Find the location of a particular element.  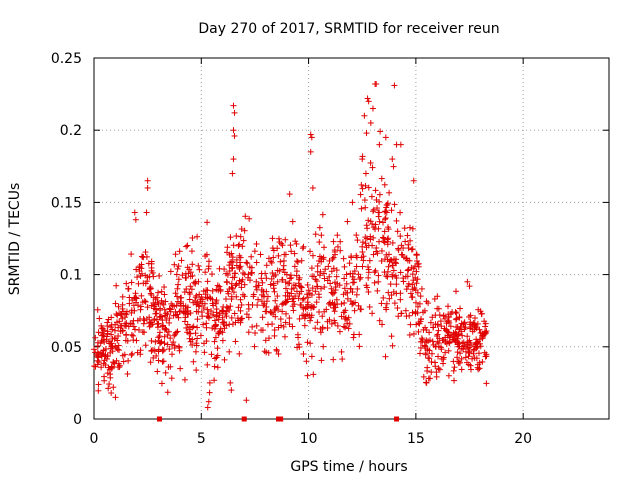

zero-value-point is located at coordinates (397, 419).